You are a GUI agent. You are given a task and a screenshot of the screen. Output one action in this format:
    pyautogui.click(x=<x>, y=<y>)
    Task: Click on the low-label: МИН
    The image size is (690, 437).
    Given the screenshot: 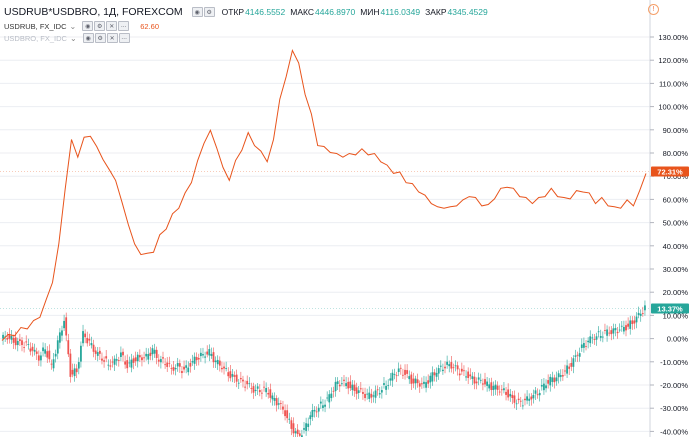 What is the action you would take?
    pyautogui.click(x=370, y=12)
    